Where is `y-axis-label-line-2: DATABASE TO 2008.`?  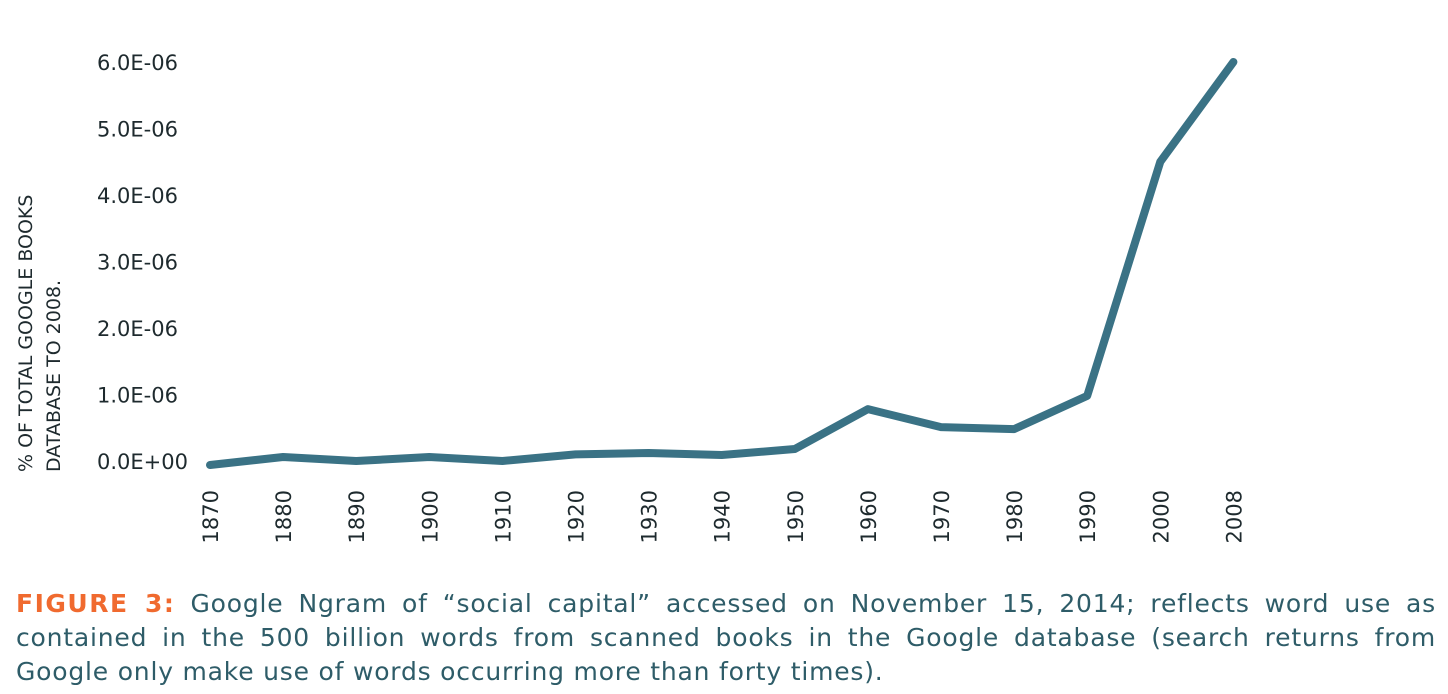 y-axis-label-line-2: DATABASE TO 2008. is located at coordinates (54, 376).